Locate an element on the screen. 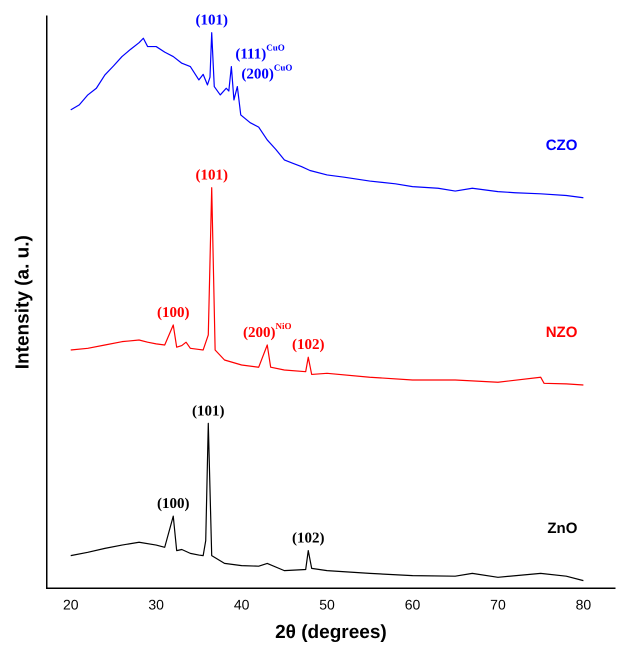  y-axis-title: Intensity (a. u.) is located at coordinates (23, 302).